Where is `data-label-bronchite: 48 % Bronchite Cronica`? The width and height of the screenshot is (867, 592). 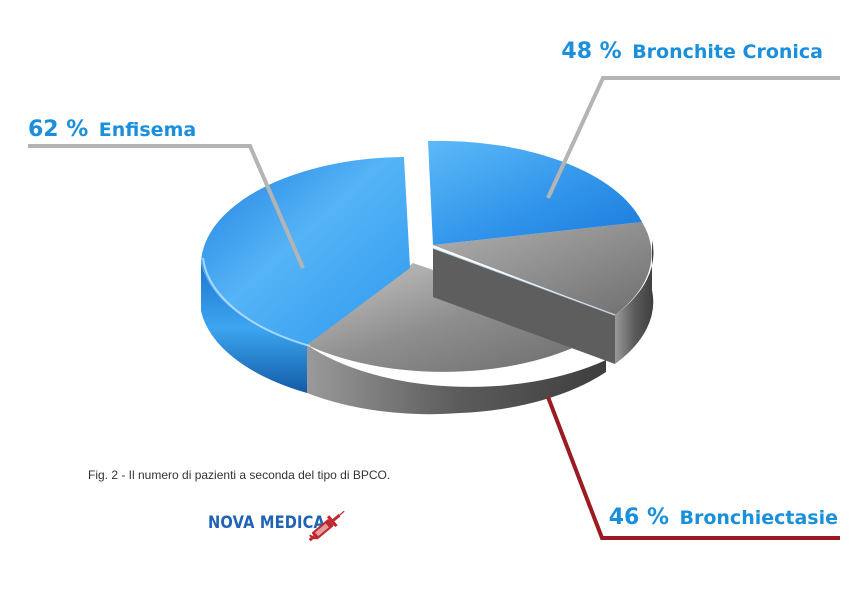
data-label-bronchite: 48 % Bronchite Cronica is located at coordinates (692, 51).